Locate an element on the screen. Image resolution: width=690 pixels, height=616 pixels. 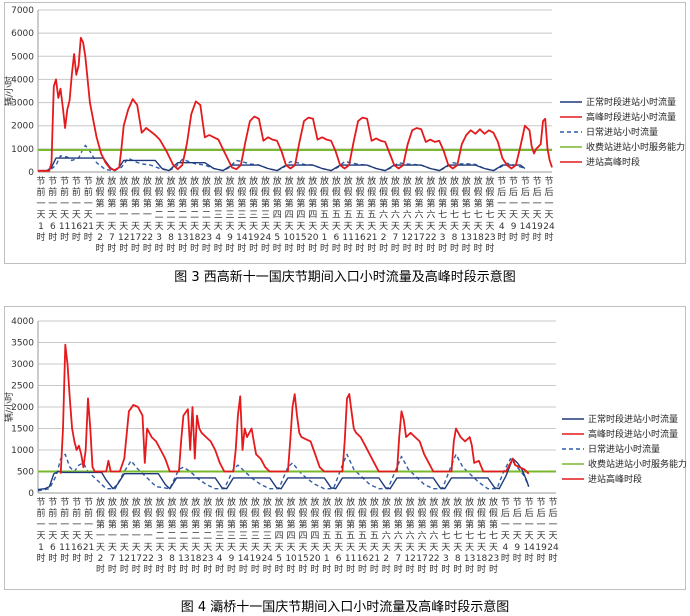
y-tick-label: 7000 is located at coordinates (22, 11).